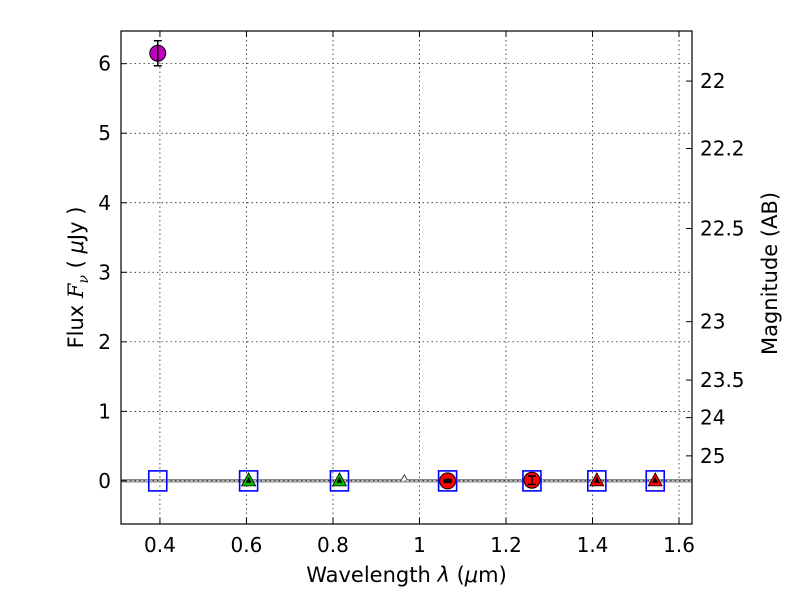 This screenshot has height=600, width=800. What do you see at coordinates (712, 456) in the screenshot?
I see `right-tick-label: 25` at bounding box center [712, 456].